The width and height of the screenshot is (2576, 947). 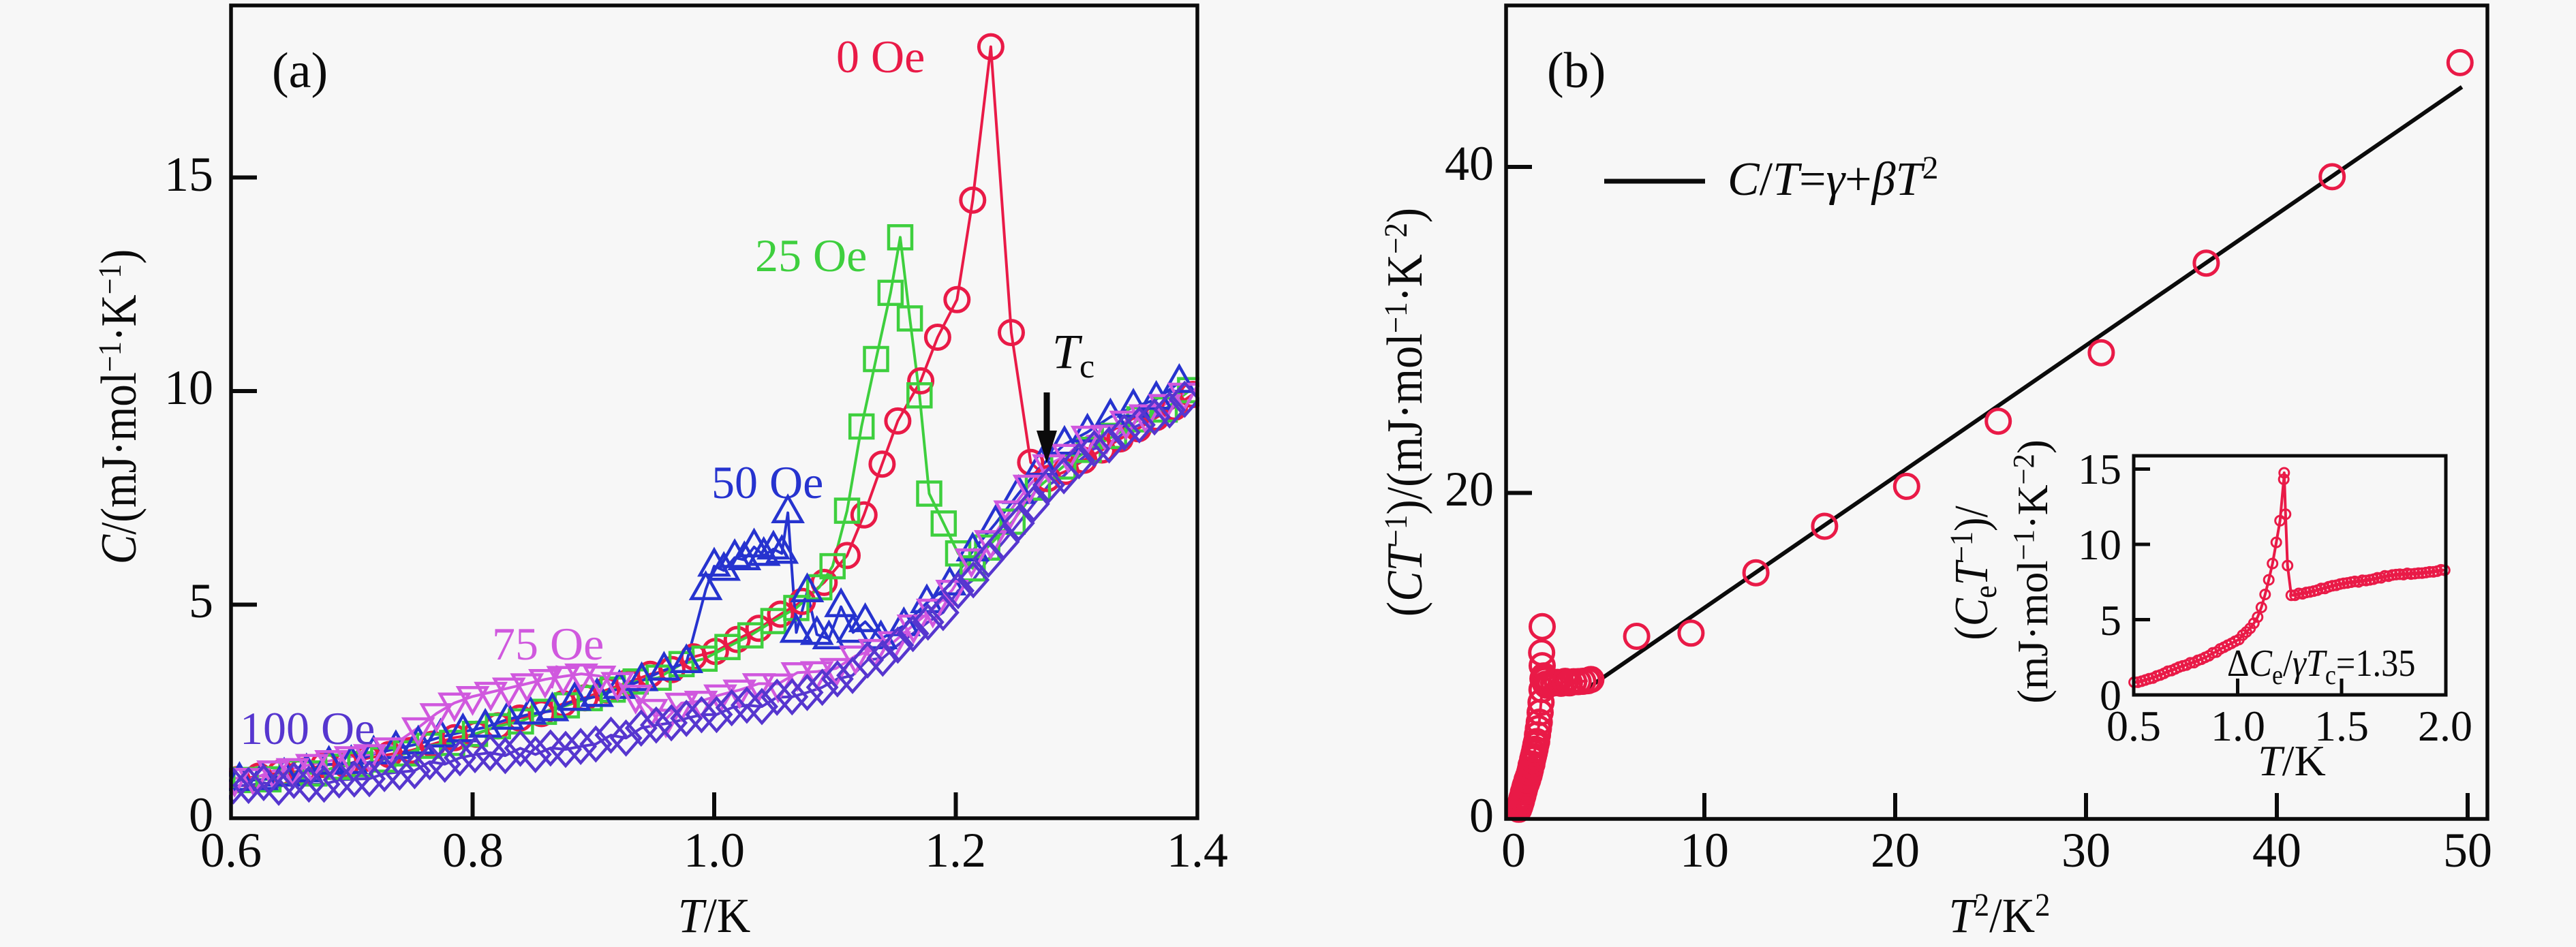 What do you see at coordinates (307, 728) in the screenshot?
I see `svg-text: 100 Oe` at bounding box center [307, 728].